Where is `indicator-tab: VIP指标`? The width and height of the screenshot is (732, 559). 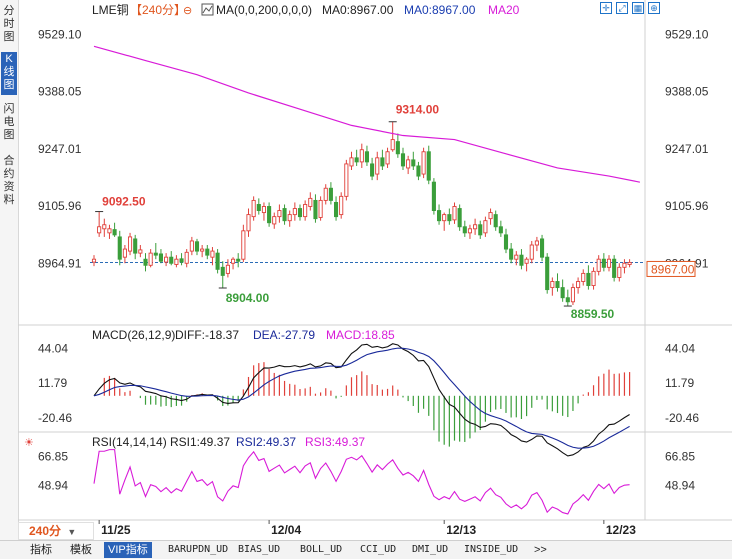 indicator-tab: VIP指标 is located at coordinates (128, 550).